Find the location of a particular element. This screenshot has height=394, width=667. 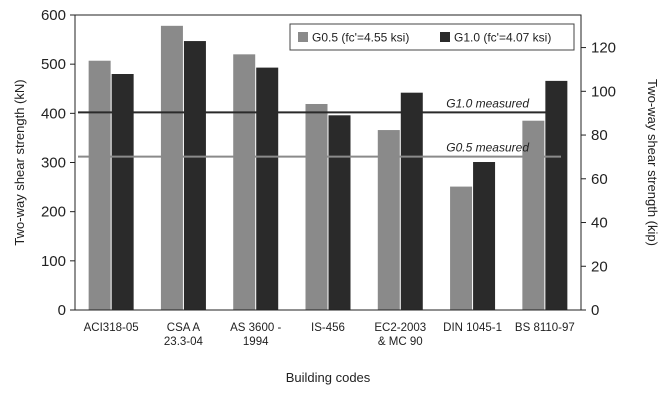

x-tick-label-line: BS 8110-97 is located at coordinates (545, 328).